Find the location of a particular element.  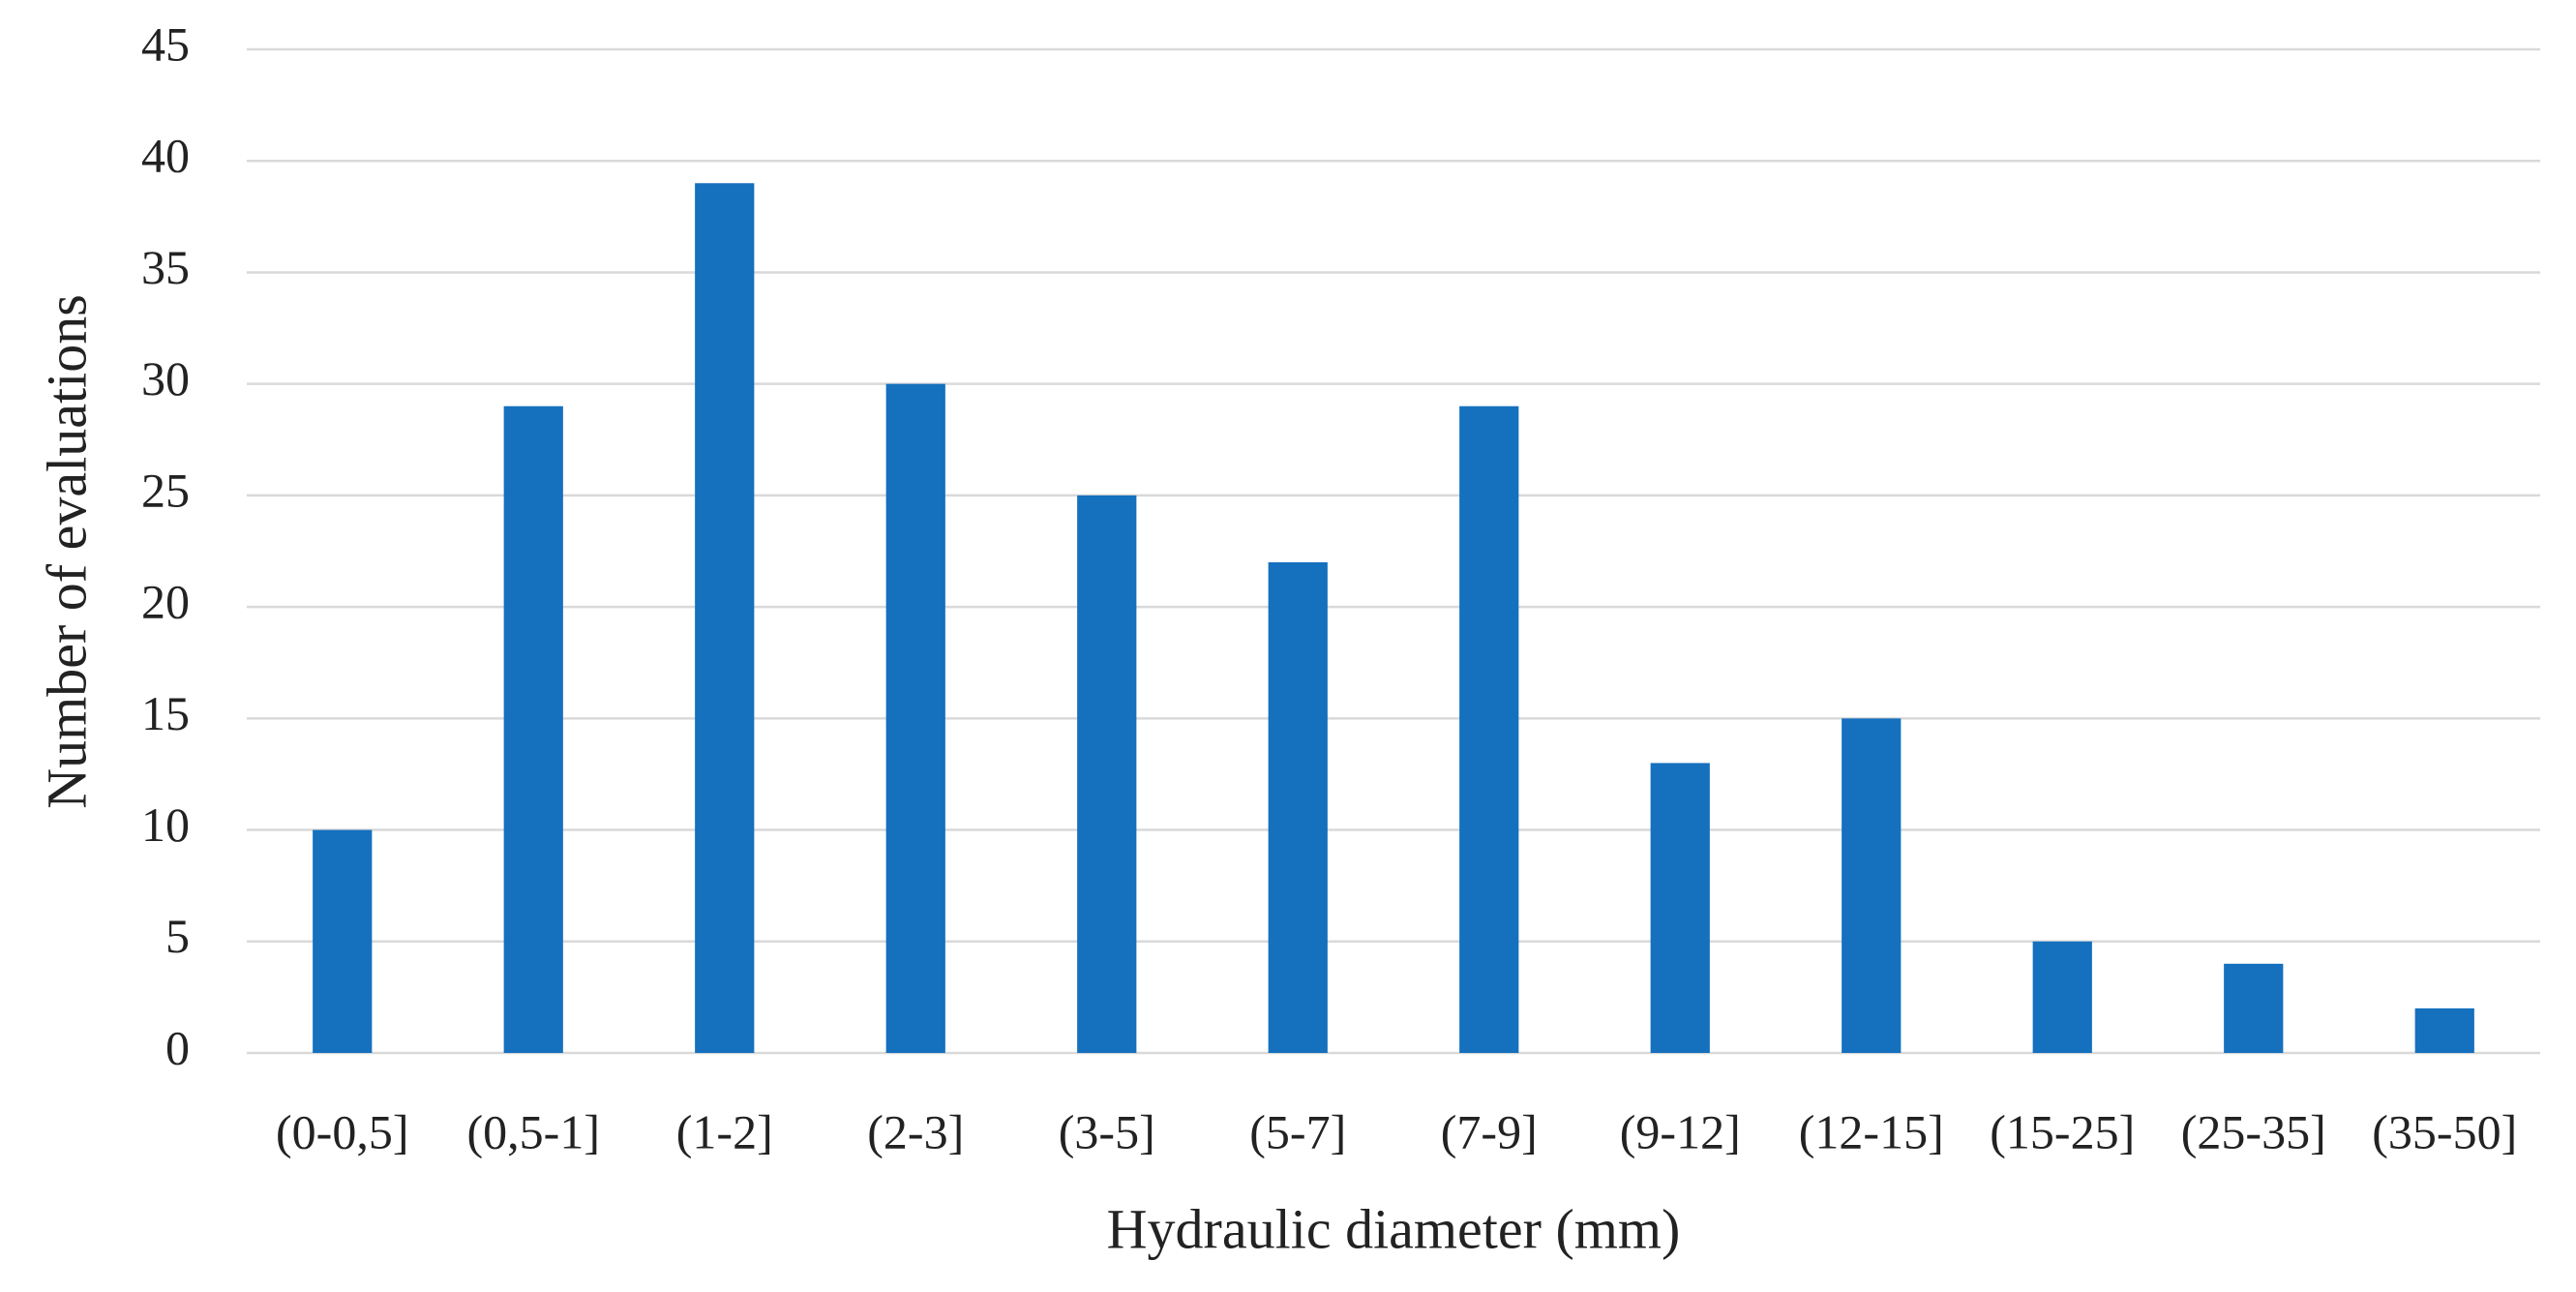

x-tick-label: (1-2] is located at coordinates (724, 1131).